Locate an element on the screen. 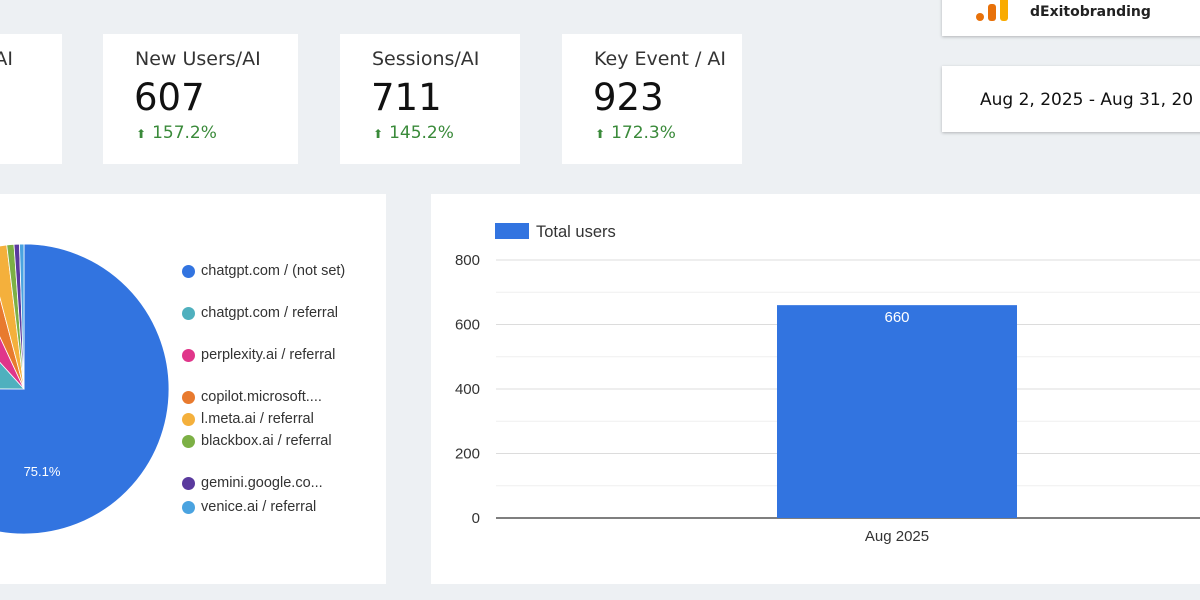  y-tick-label: 0 is located at coordinates (476, 518).